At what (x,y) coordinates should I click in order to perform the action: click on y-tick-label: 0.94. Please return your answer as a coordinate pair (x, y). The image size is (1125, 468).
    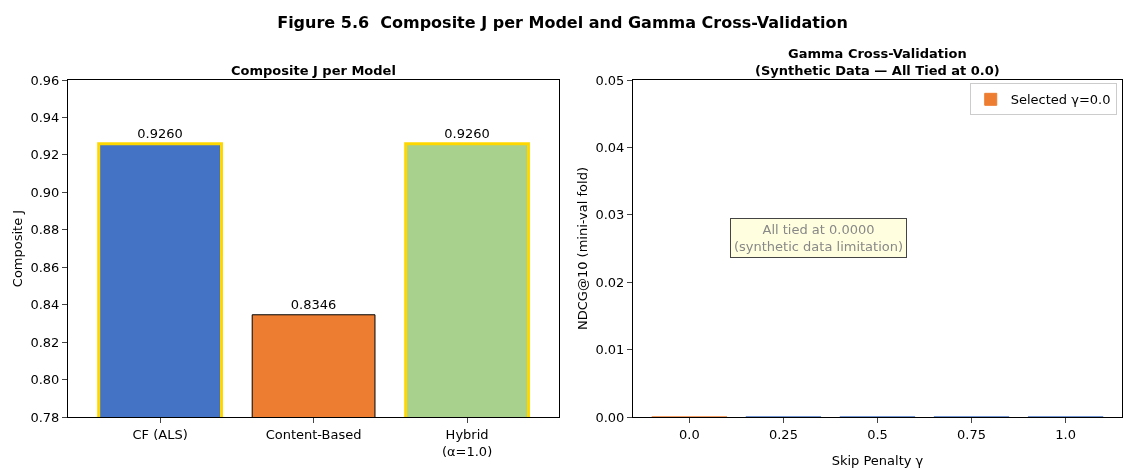
    Looking at the image, I should click on (45, 117).